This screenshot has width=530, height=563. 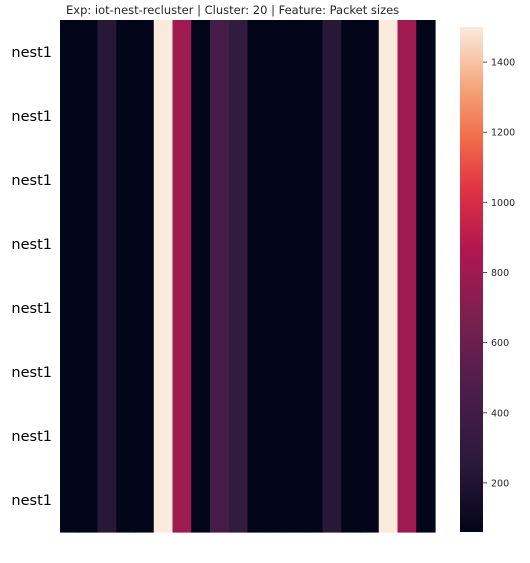 What do you see at coordinates (500, 273) in the screenshot?
I see `colorbar-tick-label: 800` at bounding box center [500, 273].